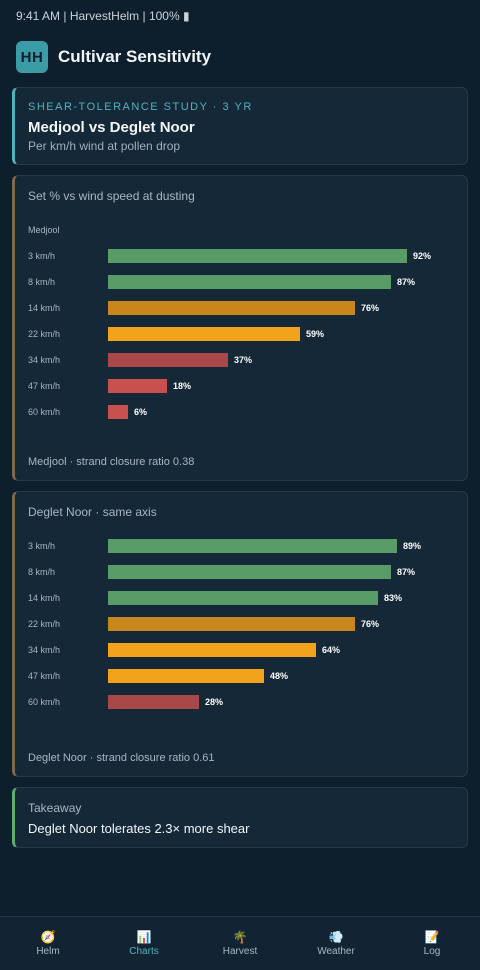 This screenshot has width=480, height=970. I want to click on bar-row: 34 km/h 37%, so click(243, 360).